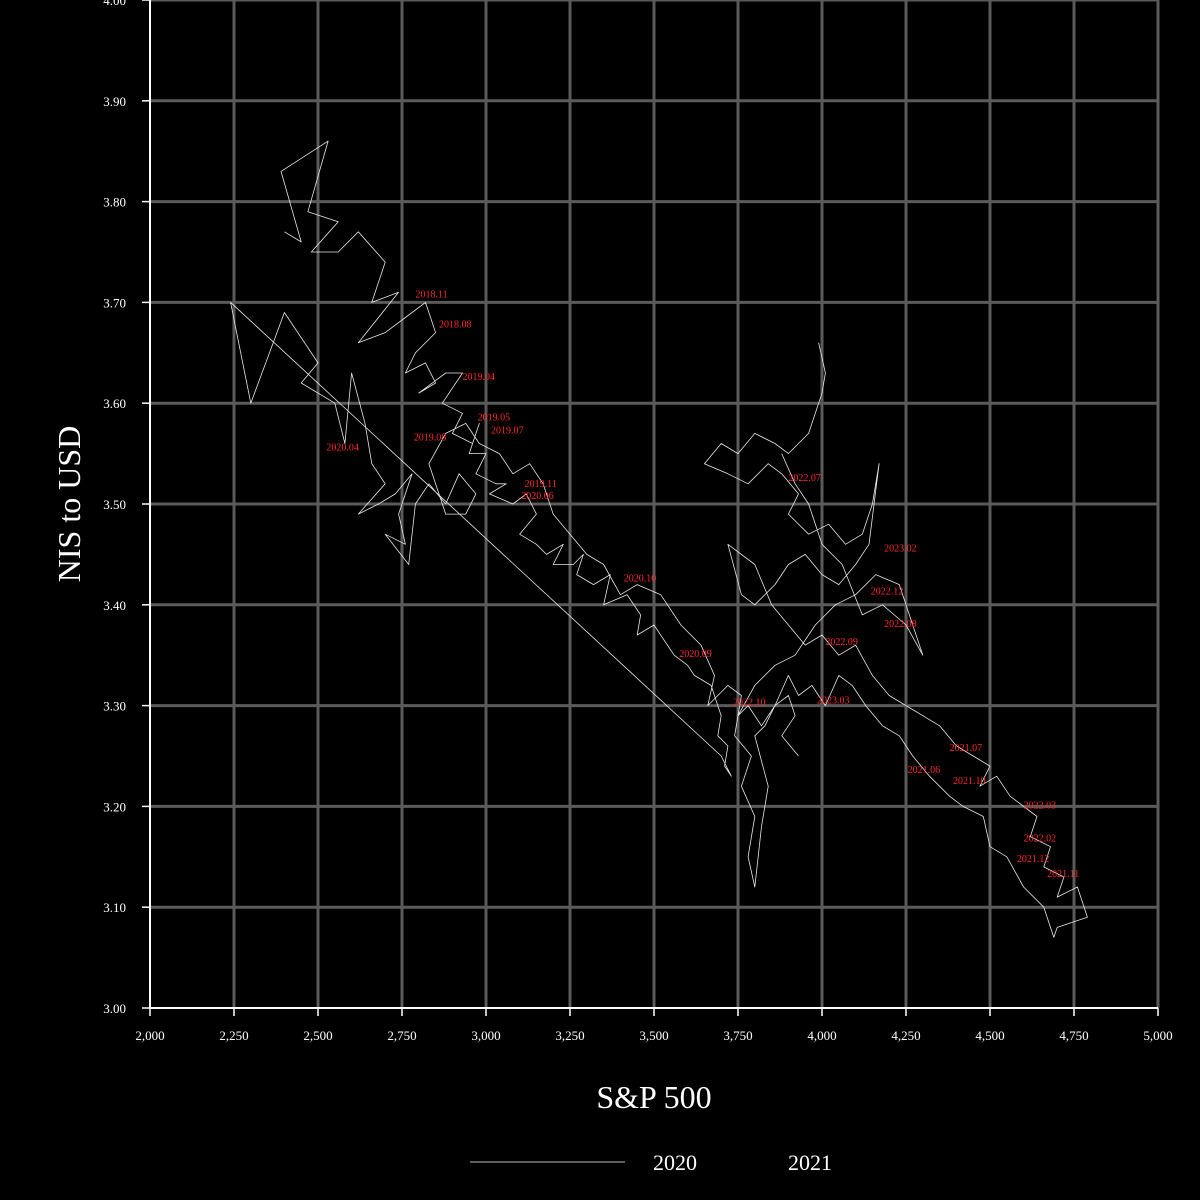 The image size is (1200, 1200). Describe the element at coordinates (114, 202) in the screenshot. I see `y-tick-label: 3.80` at that location.